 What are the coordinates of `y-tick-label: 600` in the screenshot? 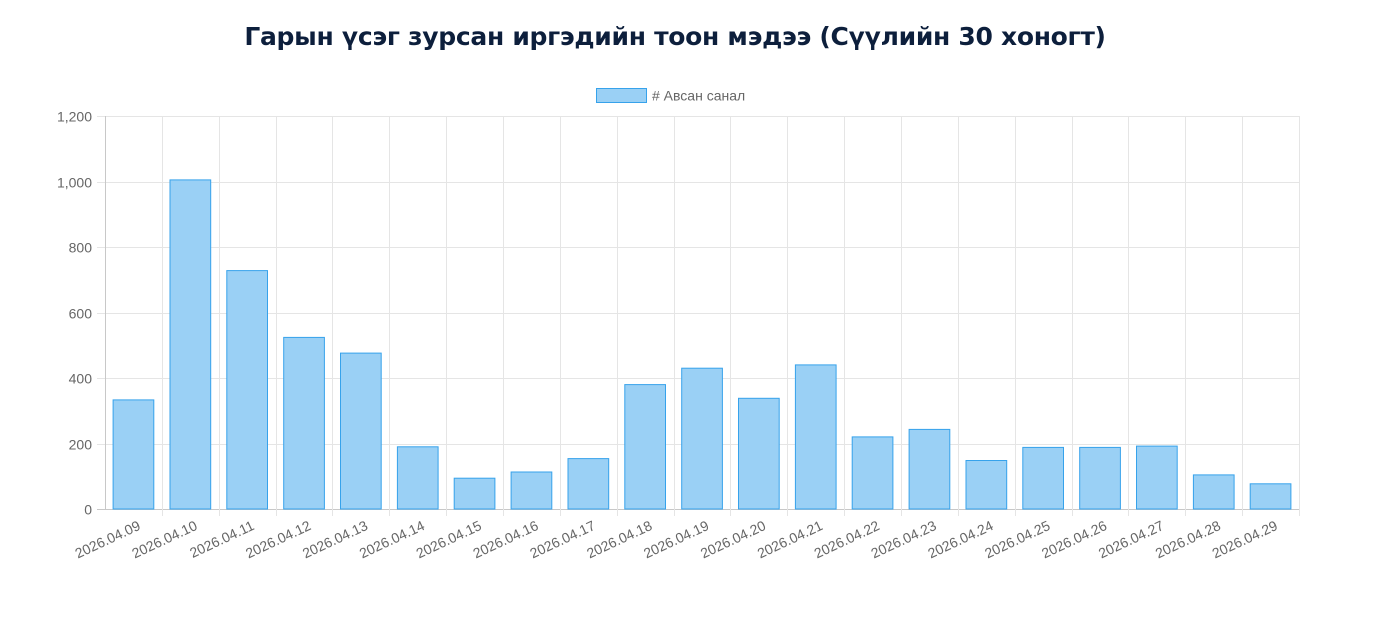 It's located at (81, 314).